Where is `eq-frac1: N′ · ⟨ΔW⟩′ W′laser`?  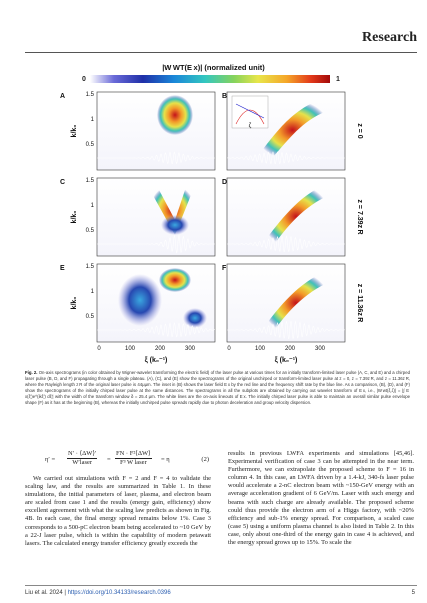
eq-frac1: N′ · ⟨ΔW⟩′ W′laser is located at coordinates (82, 458).